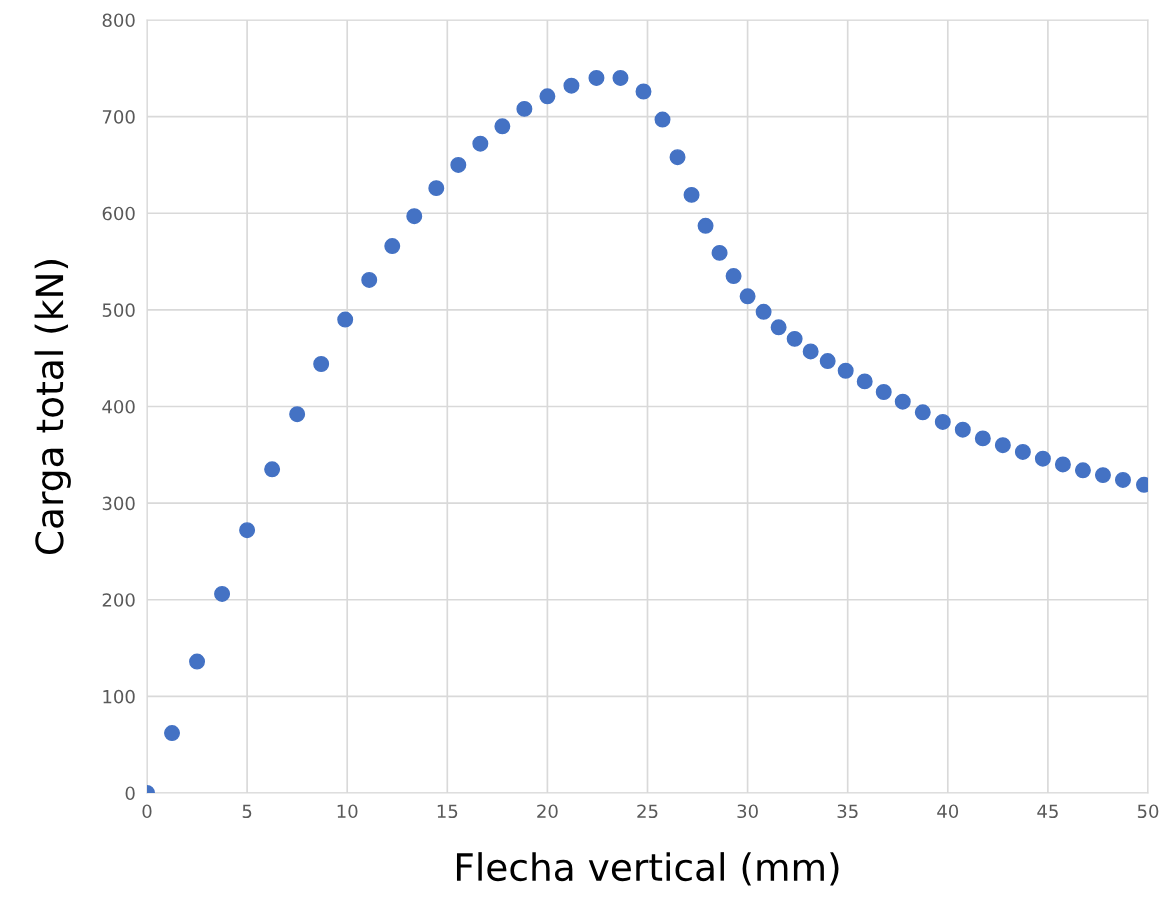 This screenshot has height=911, width=1163. What do you see at coordinates (147, 811) in the screenshot?
I see `x-tick-label: 0` at bounding box center [147, 811].